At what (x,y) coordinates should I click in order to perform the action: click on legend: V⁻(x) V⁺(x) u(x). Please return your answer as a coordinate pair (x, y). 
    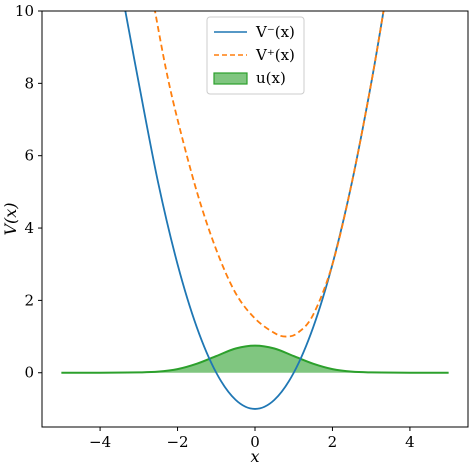
    Looking at the image, I should click on (255, 55).